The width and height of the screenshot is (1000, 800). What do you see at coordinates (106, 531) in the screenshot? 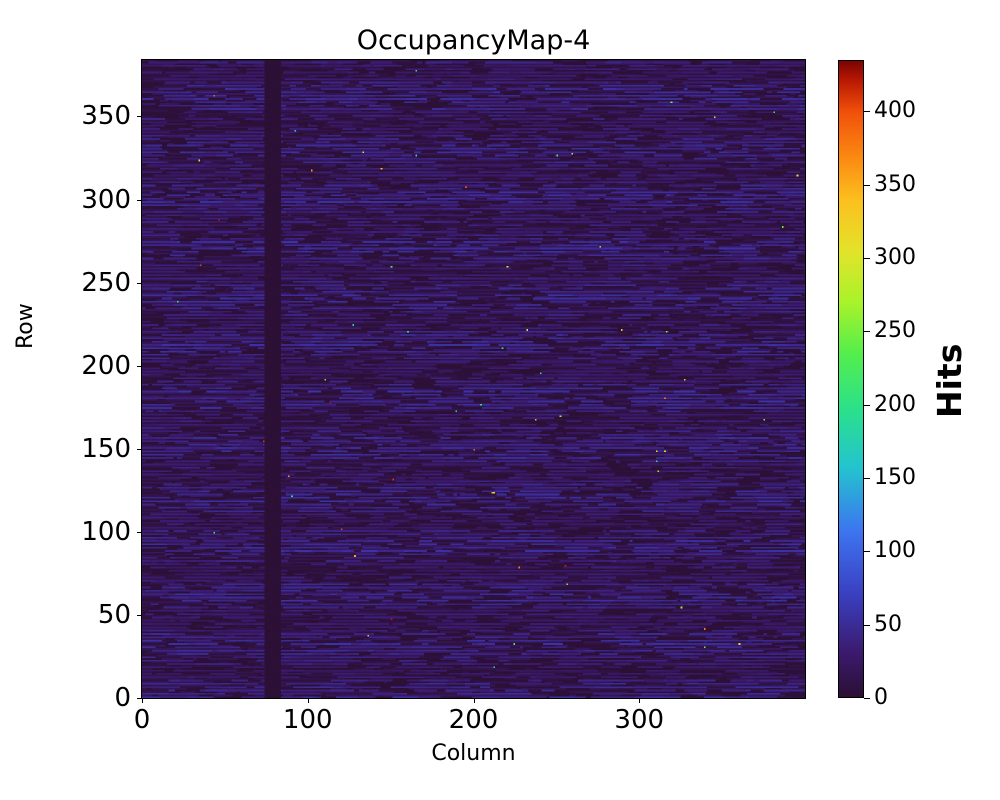
I see `y-tick-label: 100` at bounding box center [106, 531].